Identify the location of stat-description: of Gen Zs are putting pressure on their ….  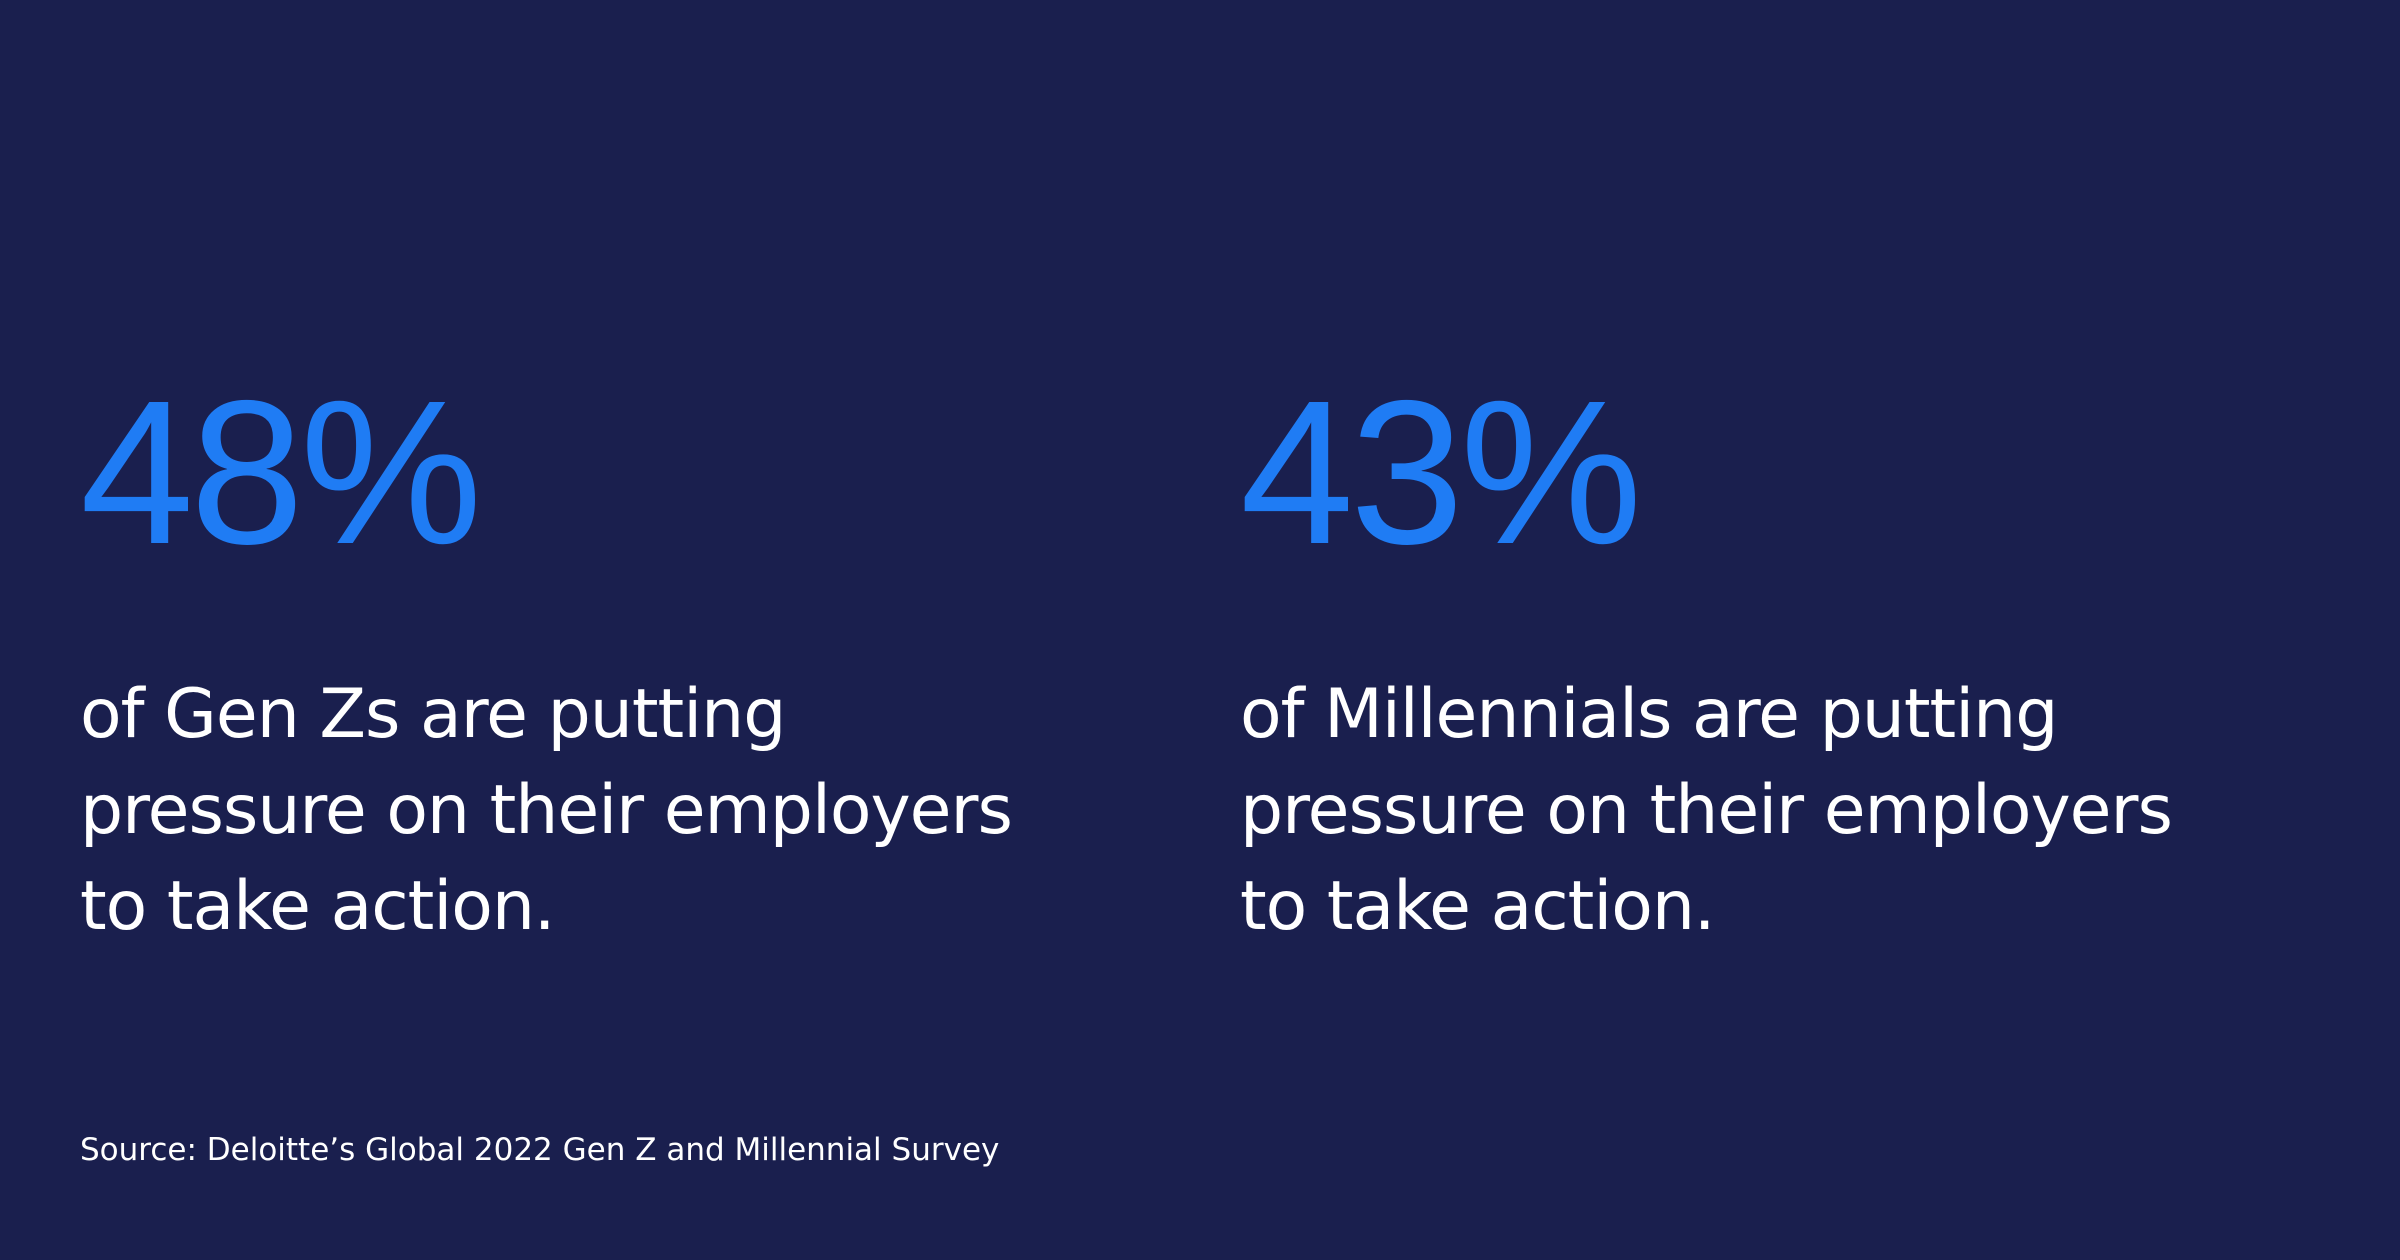
(630, 811).